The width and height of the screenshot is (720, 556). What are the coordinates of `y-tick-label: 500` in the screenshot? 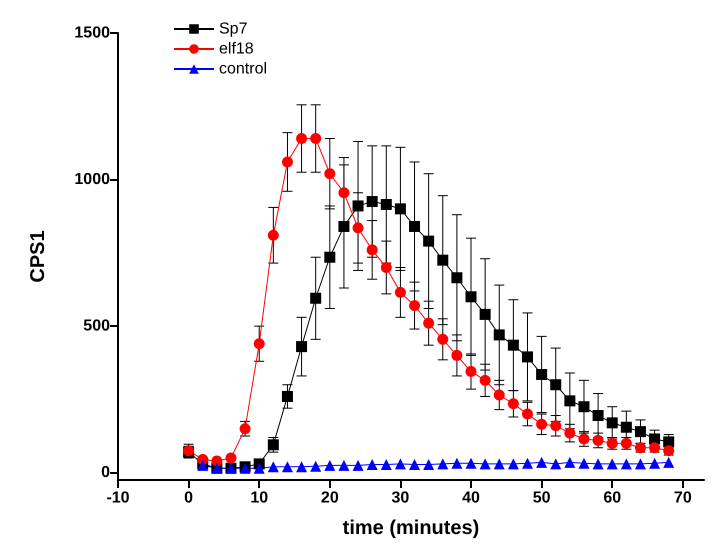 It's located at (96, 326).